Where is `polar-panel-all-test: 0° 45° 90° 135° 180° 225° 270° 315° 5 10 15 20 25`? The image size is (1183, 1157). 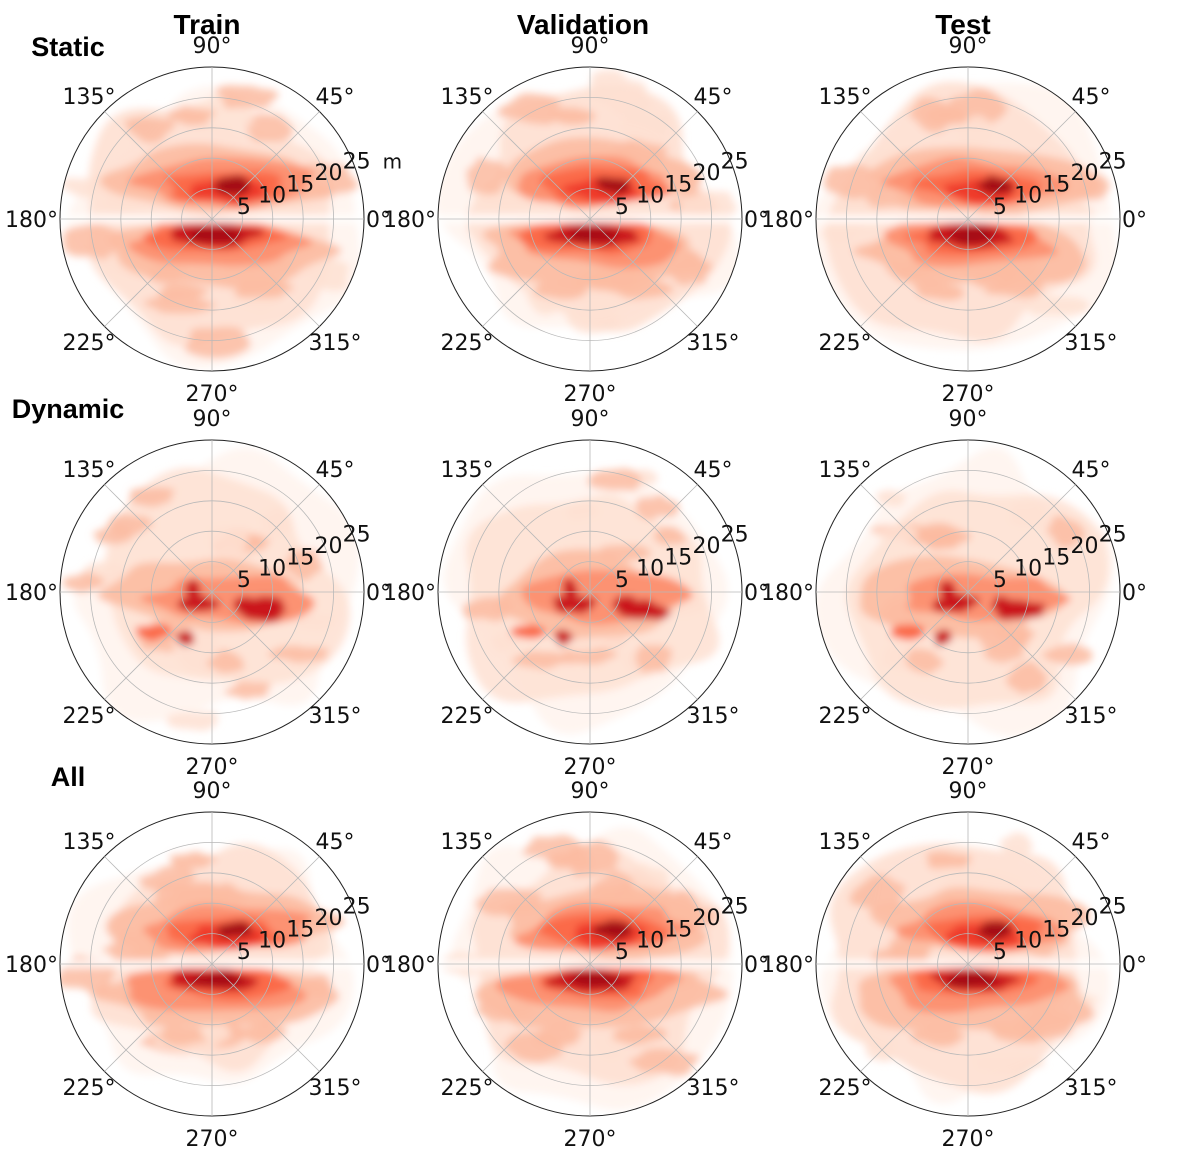 polar-panel-all-test: 0° 45° 90° 135° 180° 225° 270° 315° 5 10 15 20 25 is located at coordinates (954, 965).